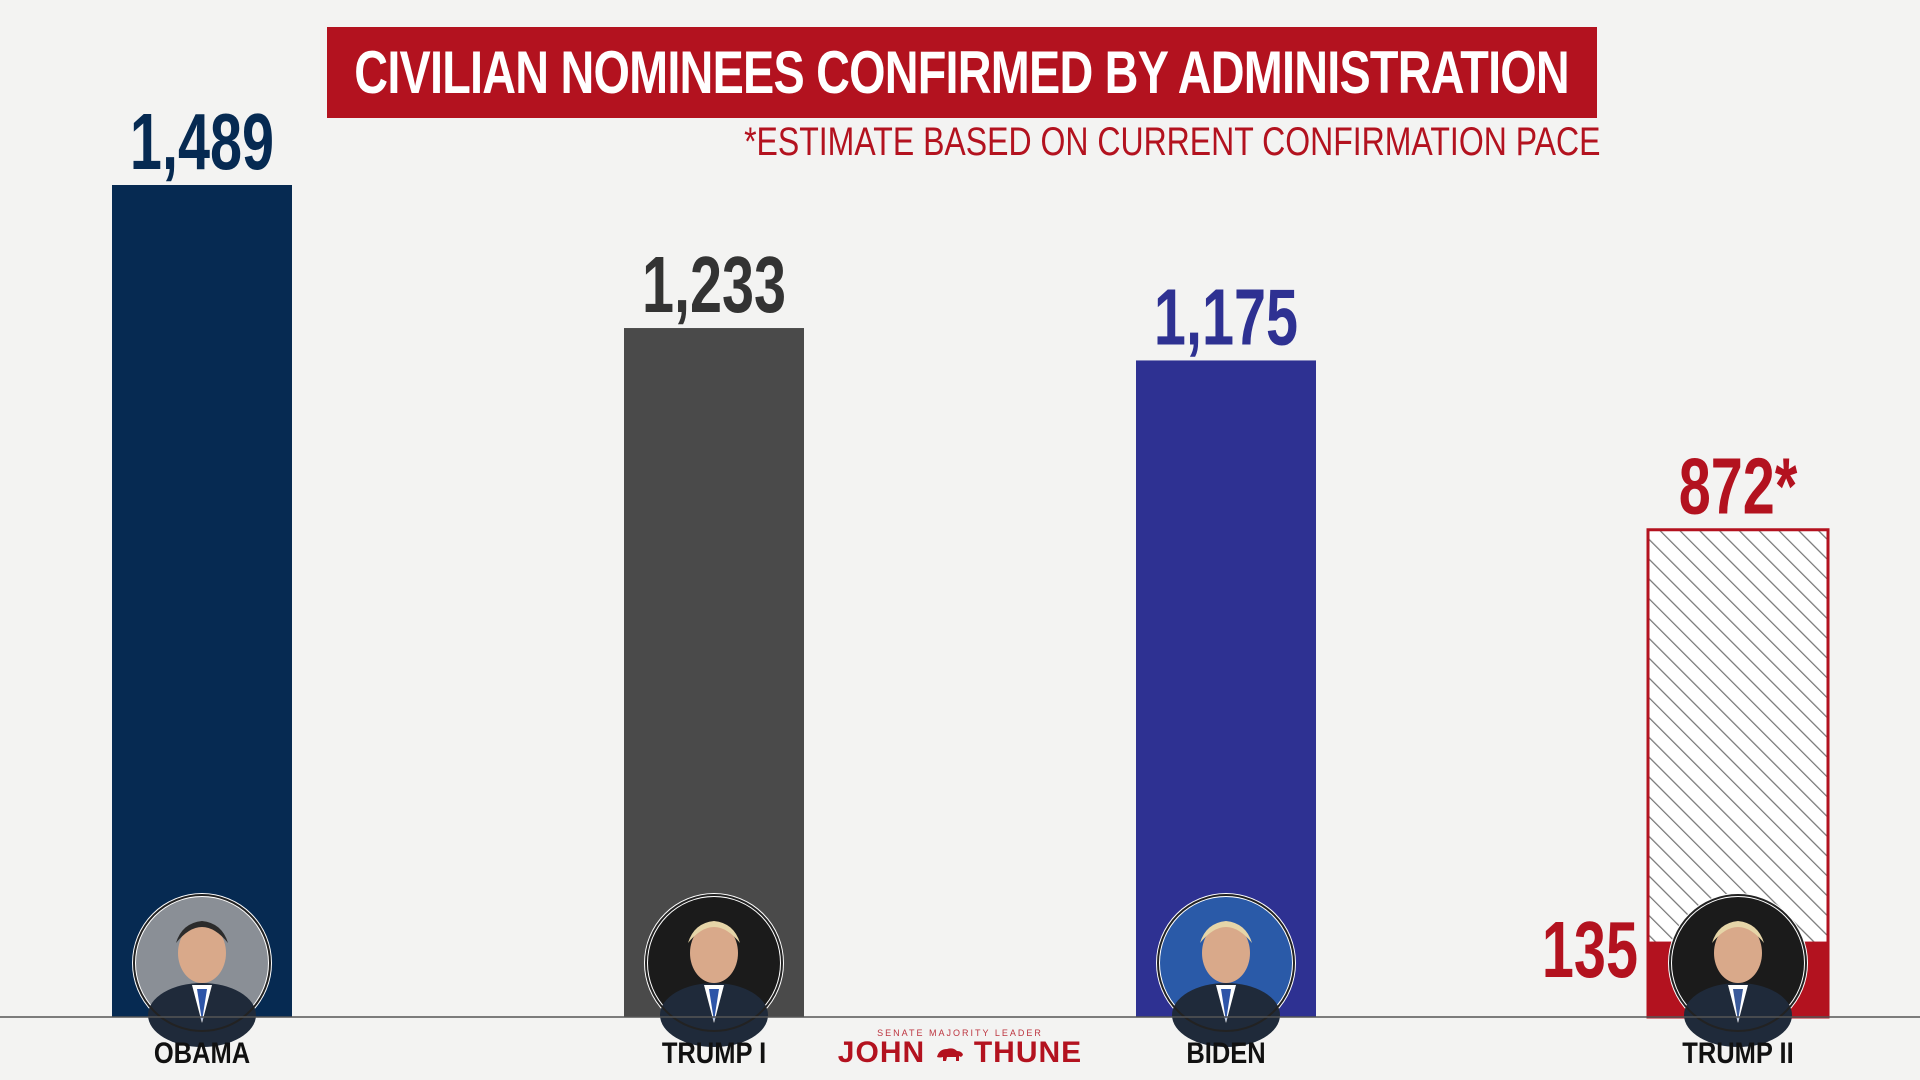 This screenshot has width=1920, height=1080. What do you see at coordinates (1226, 970) in the screenshot?
I see `avatar-biden` at bounding box center [1226, 970].